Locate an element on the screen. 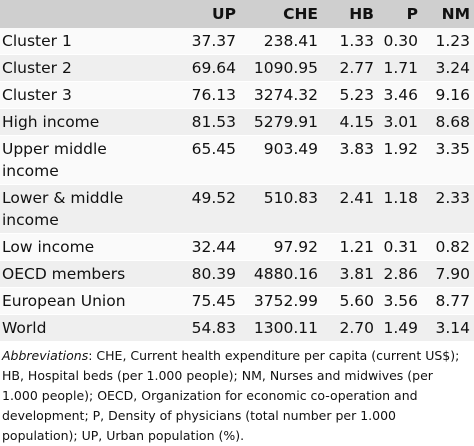 Image resolution: width=474 pixels, height=446 pixels. cell: 1300.11 is located at coordinates (281, 328).